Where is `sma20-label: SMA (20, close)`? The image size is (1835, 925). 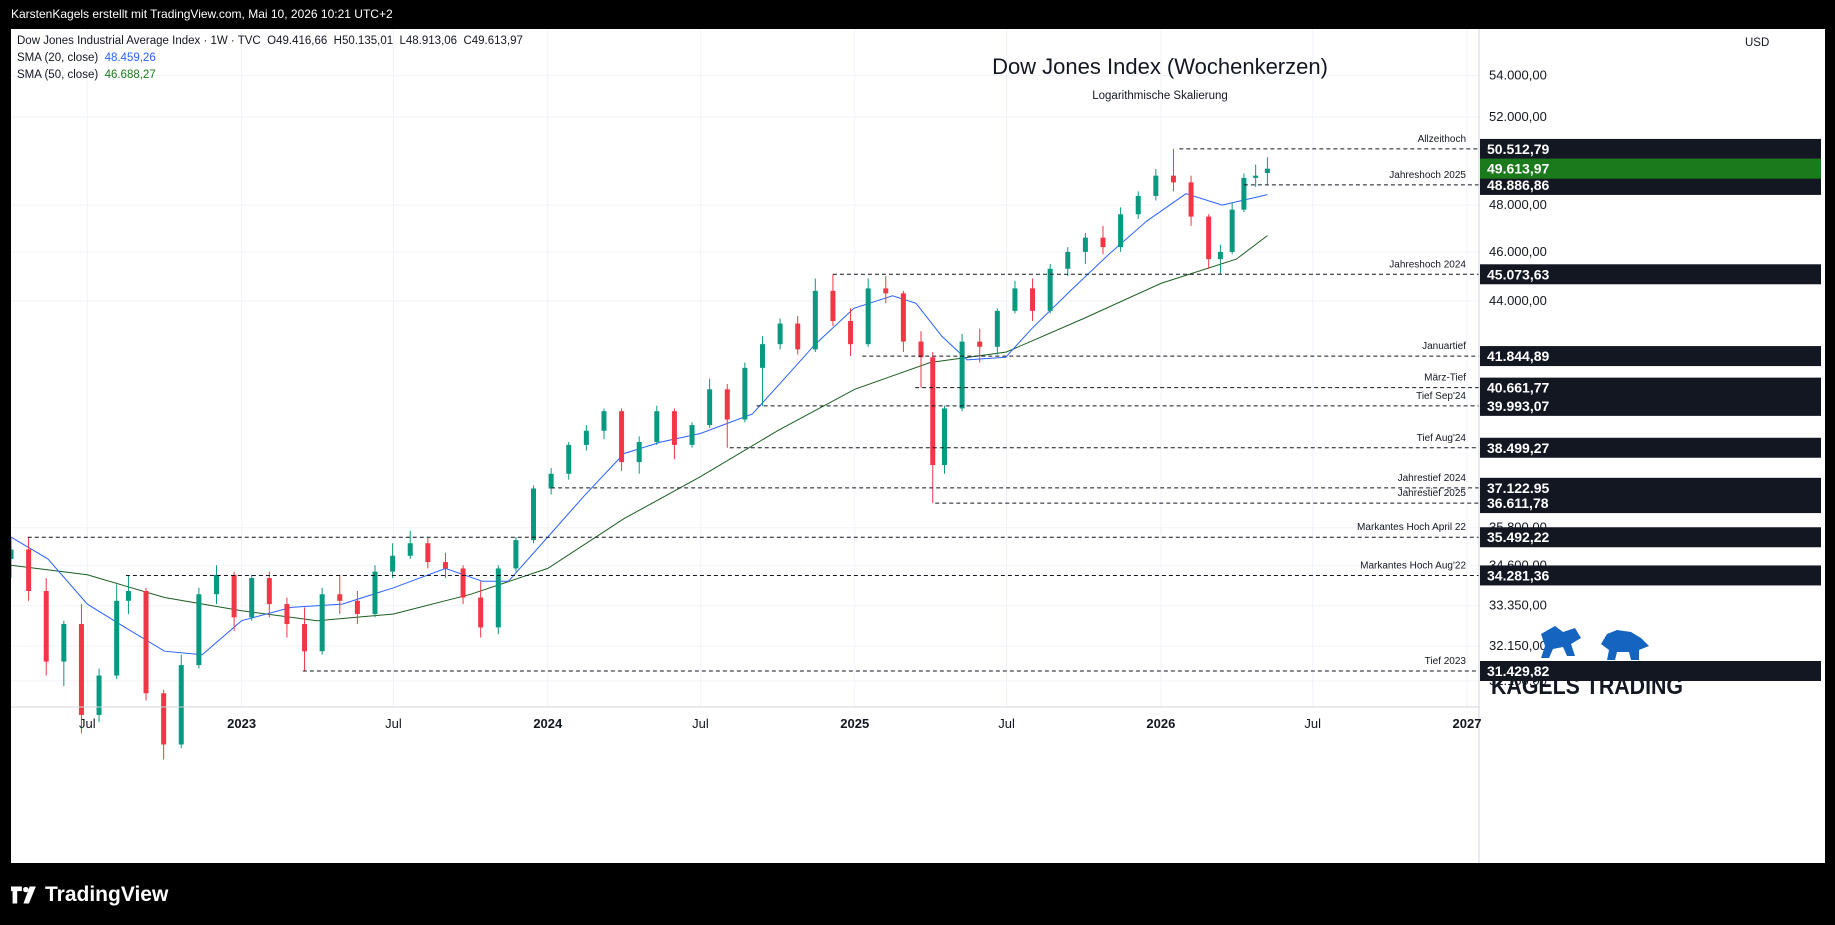 sma20-label: SMA (20, close) is located at coordinates (58, 58).